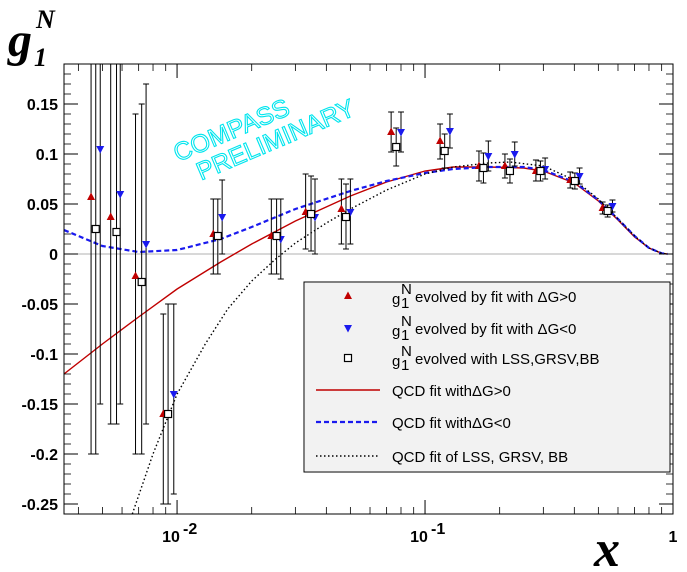 Image resolution: width=687 pixels, height=572 pixels. What do you see at coordinates (510, 171) in the screenshot?
I see `point-s2-p11` at bounding box center [510, 171].